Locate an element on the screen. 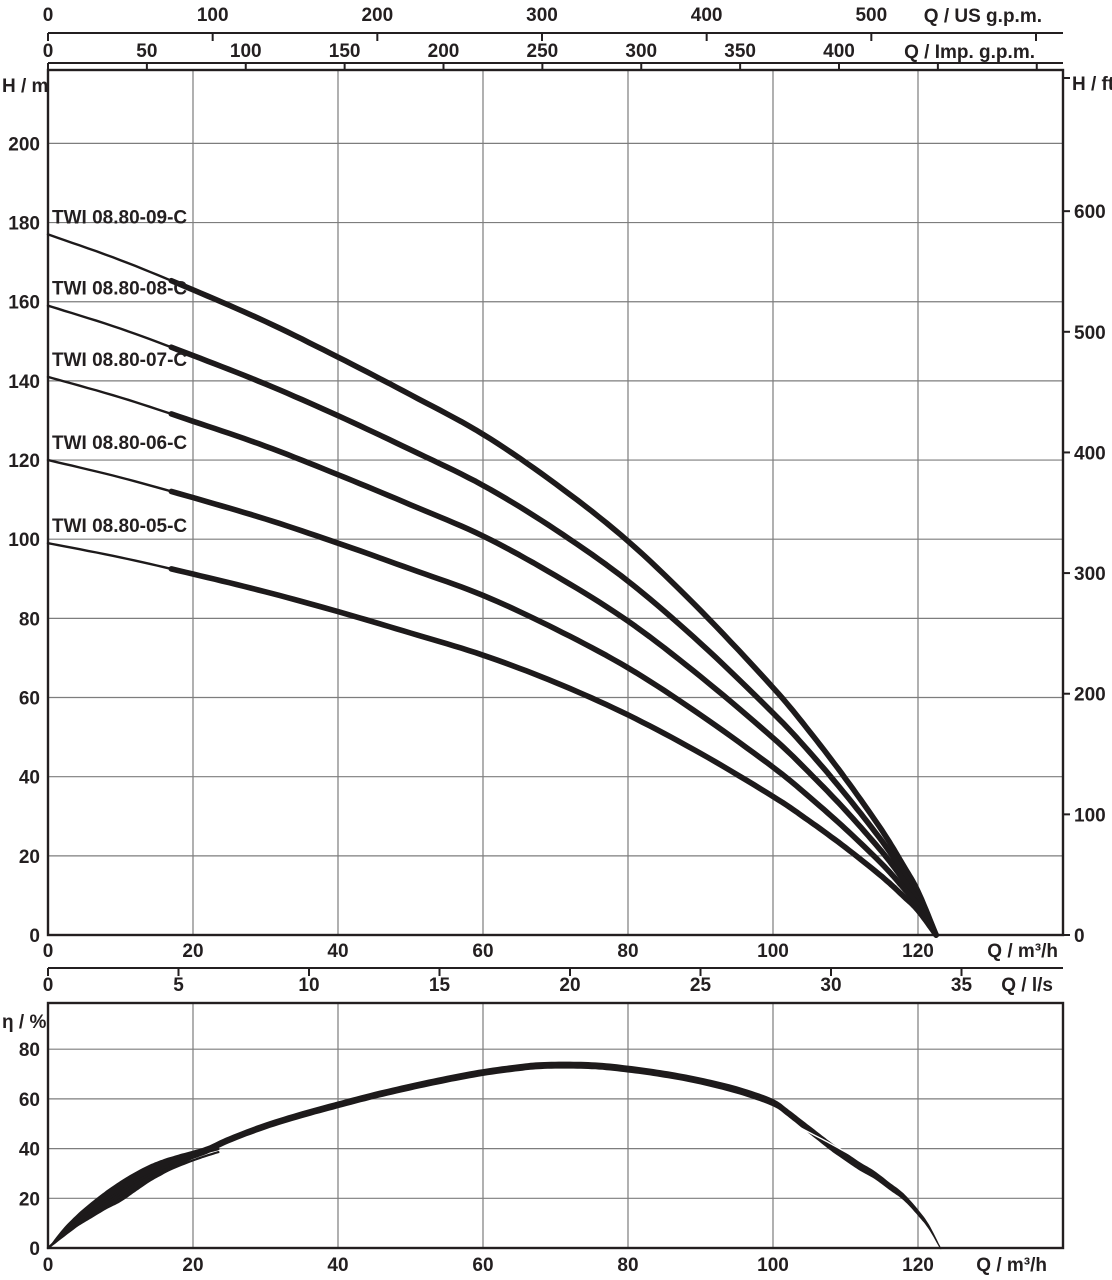 Image resolution: width=1112 pixels, height=1280 pixels. h-m-tick-label: 200 is located at coordinates (24, 144).